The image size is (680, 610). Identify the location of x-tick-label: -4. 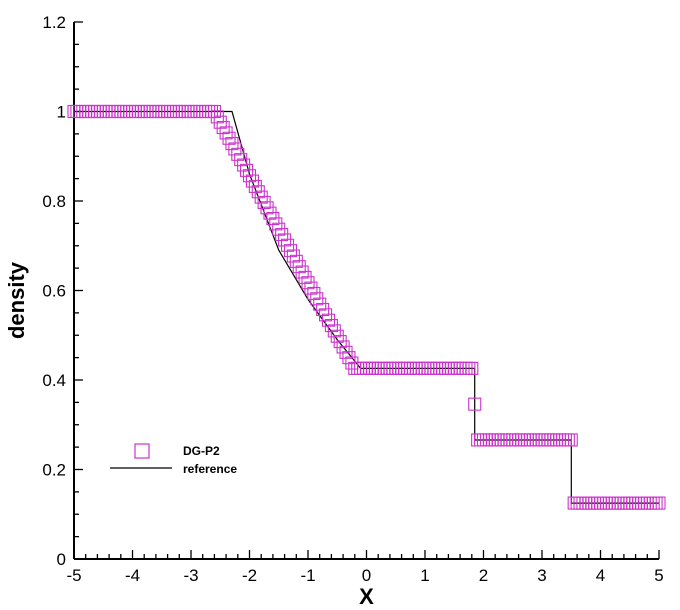
(132, 575).